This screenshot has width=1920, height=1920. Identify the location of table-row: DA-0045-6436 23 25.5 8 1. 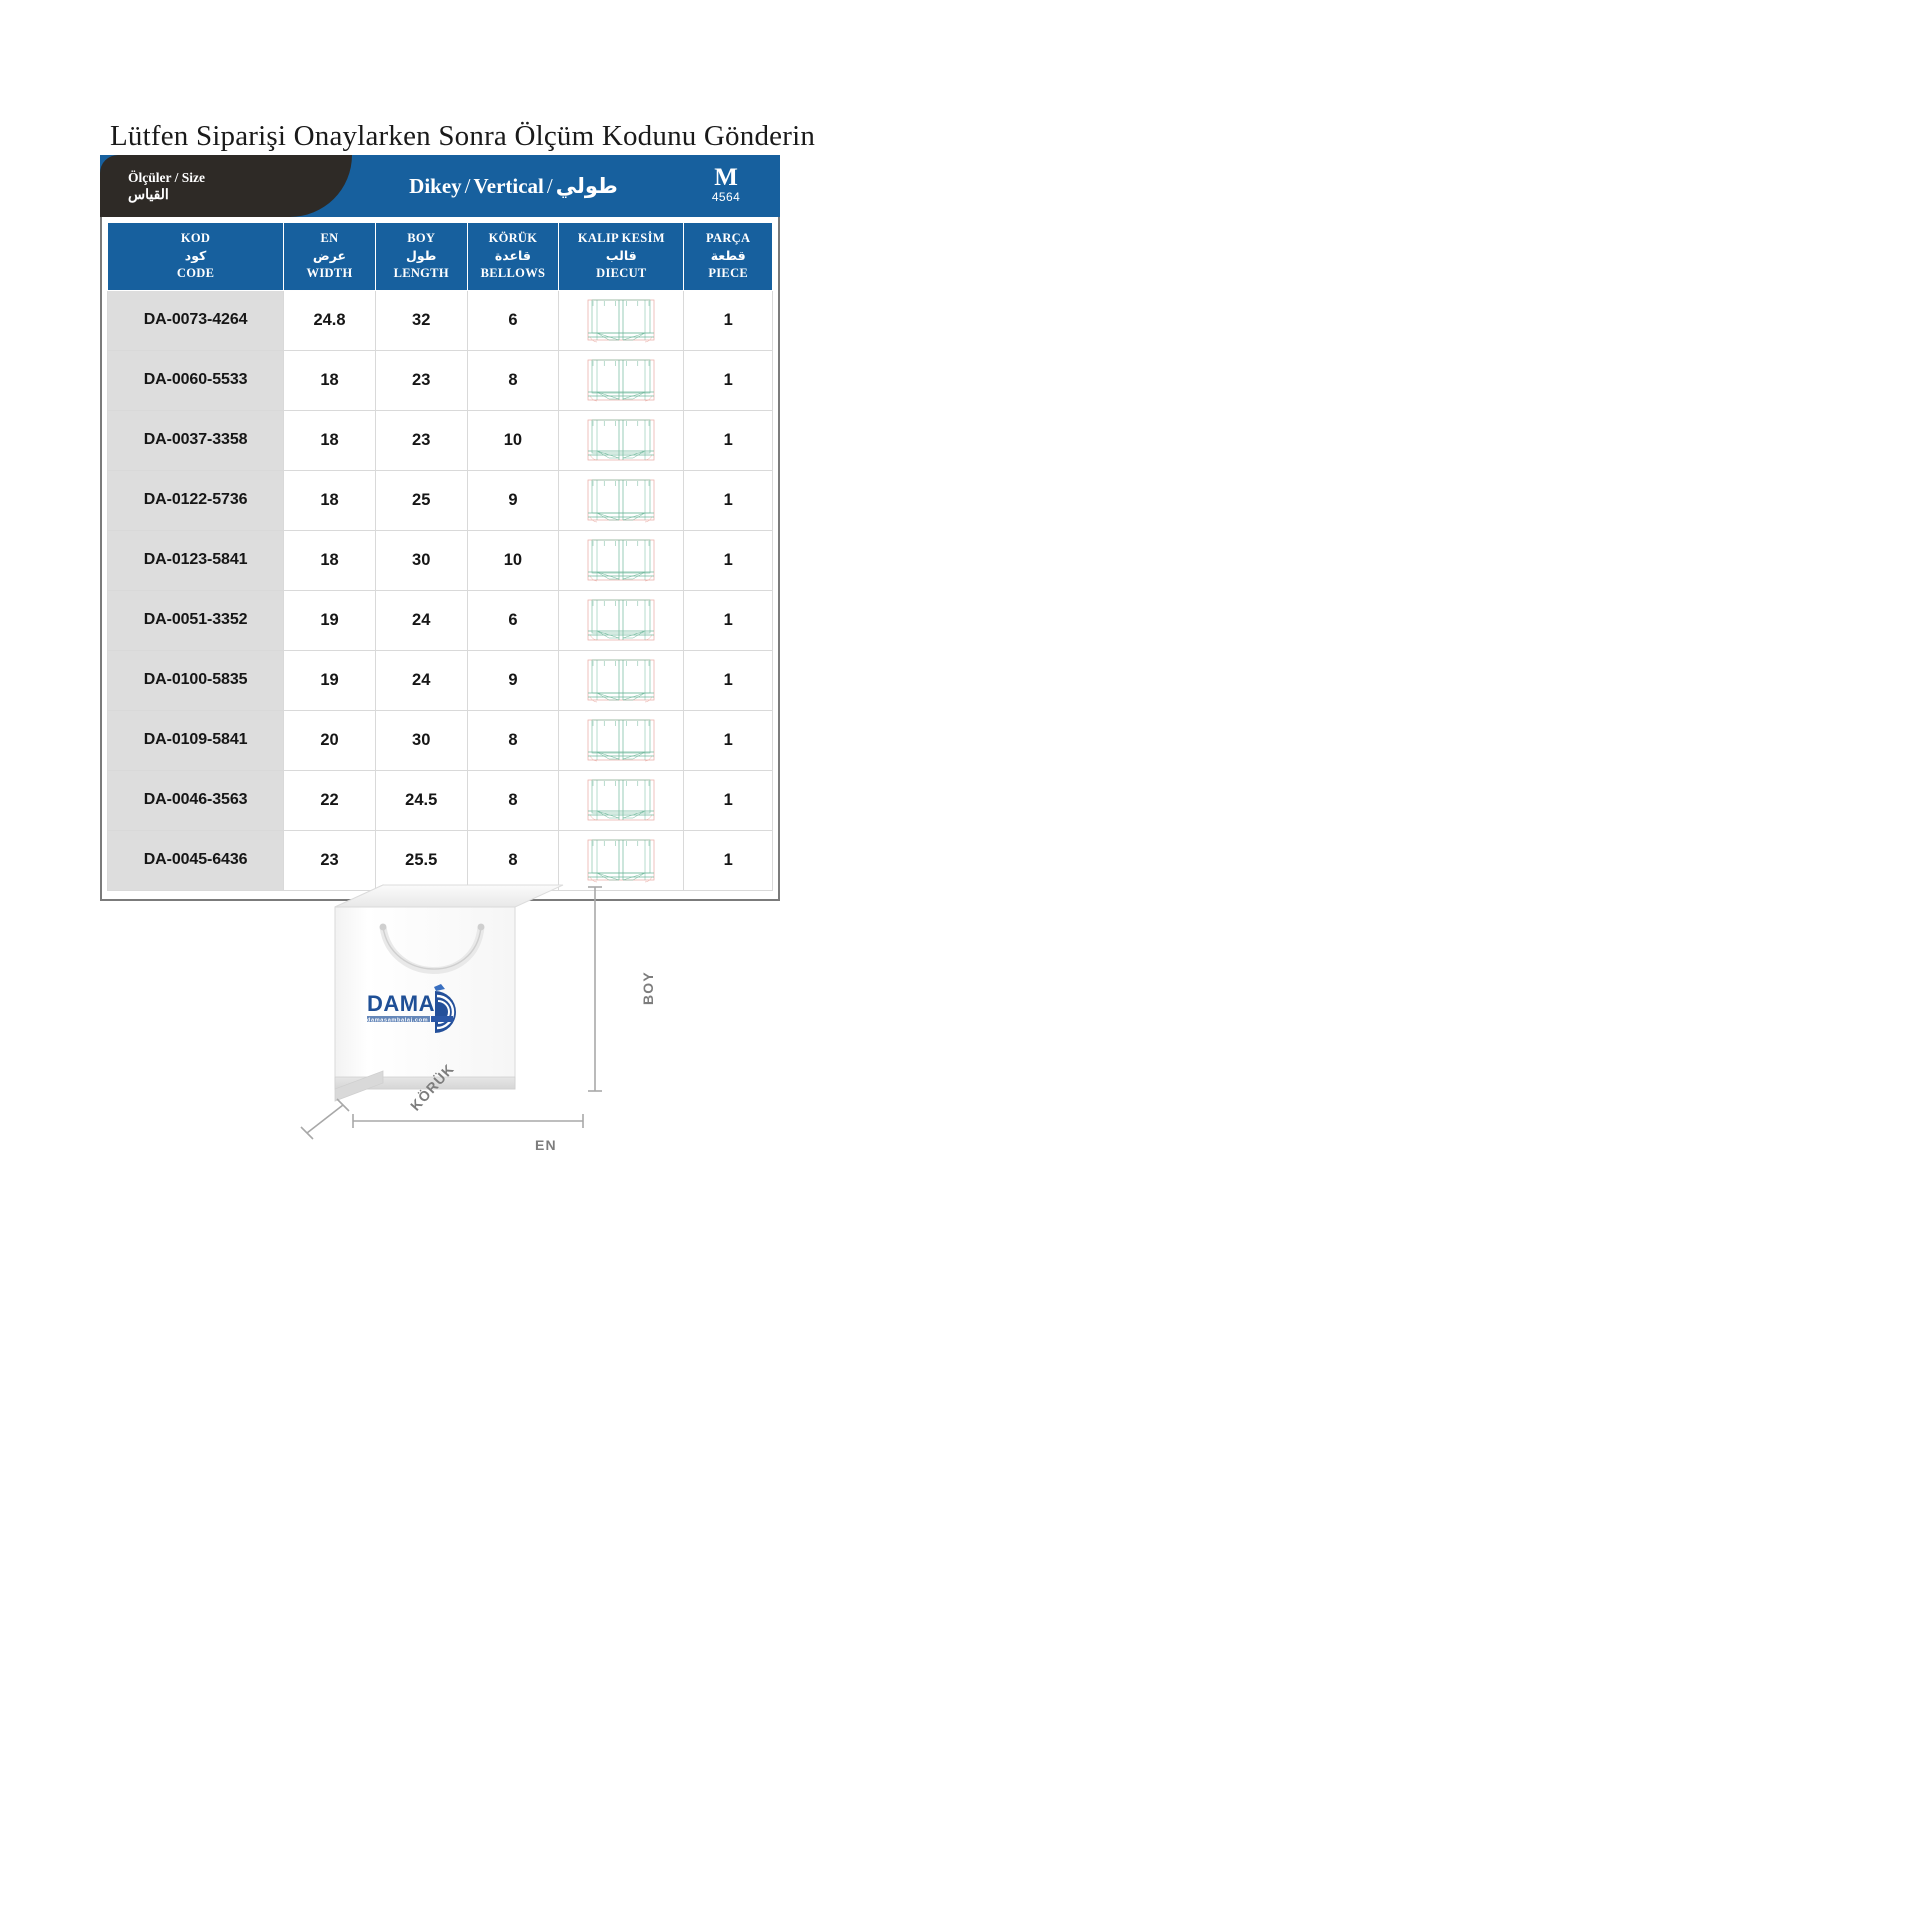
(439, 860).